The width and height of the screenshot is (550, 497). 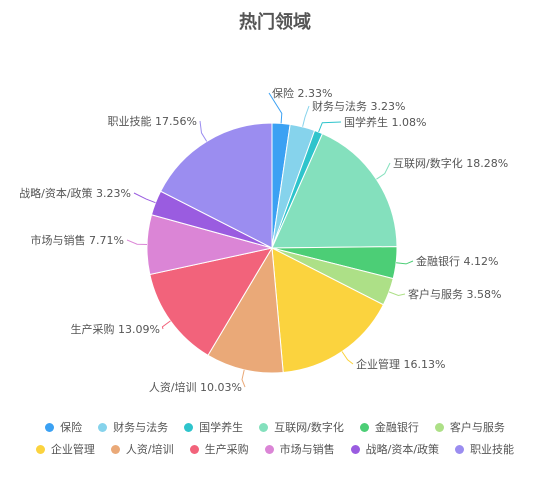 What do you see at coordinates (115, 329) in the screenshot?
I see `slice-label: 生产采购 13.09%` at bounding box center [115, 329].